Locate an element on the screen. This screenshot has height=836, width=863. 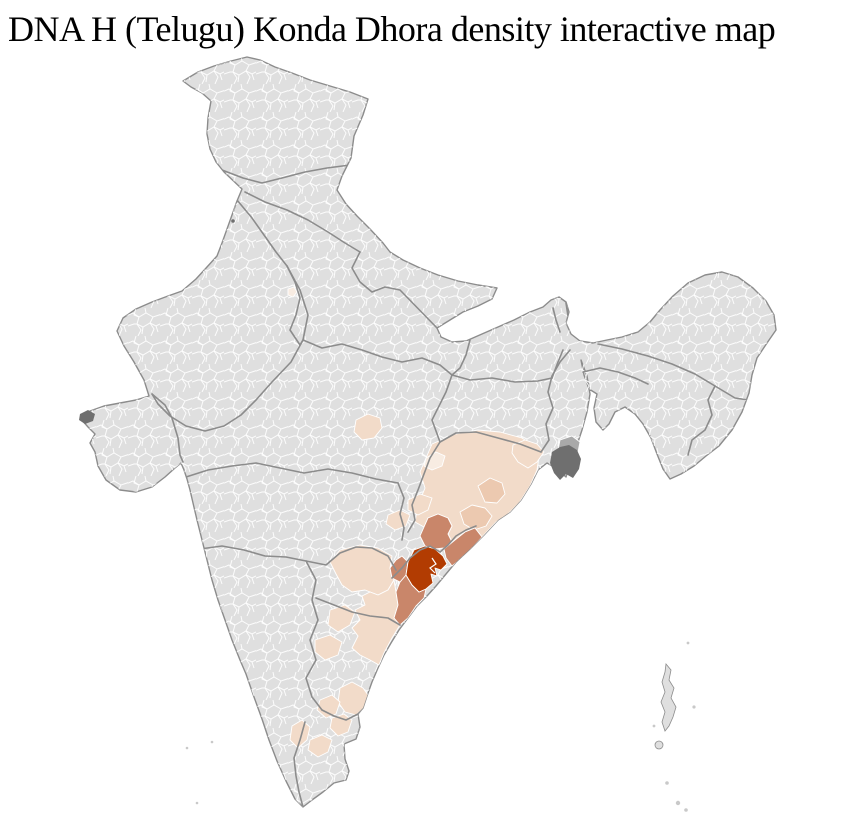
region-no-data-kutch is located at coordinates (87, 417).